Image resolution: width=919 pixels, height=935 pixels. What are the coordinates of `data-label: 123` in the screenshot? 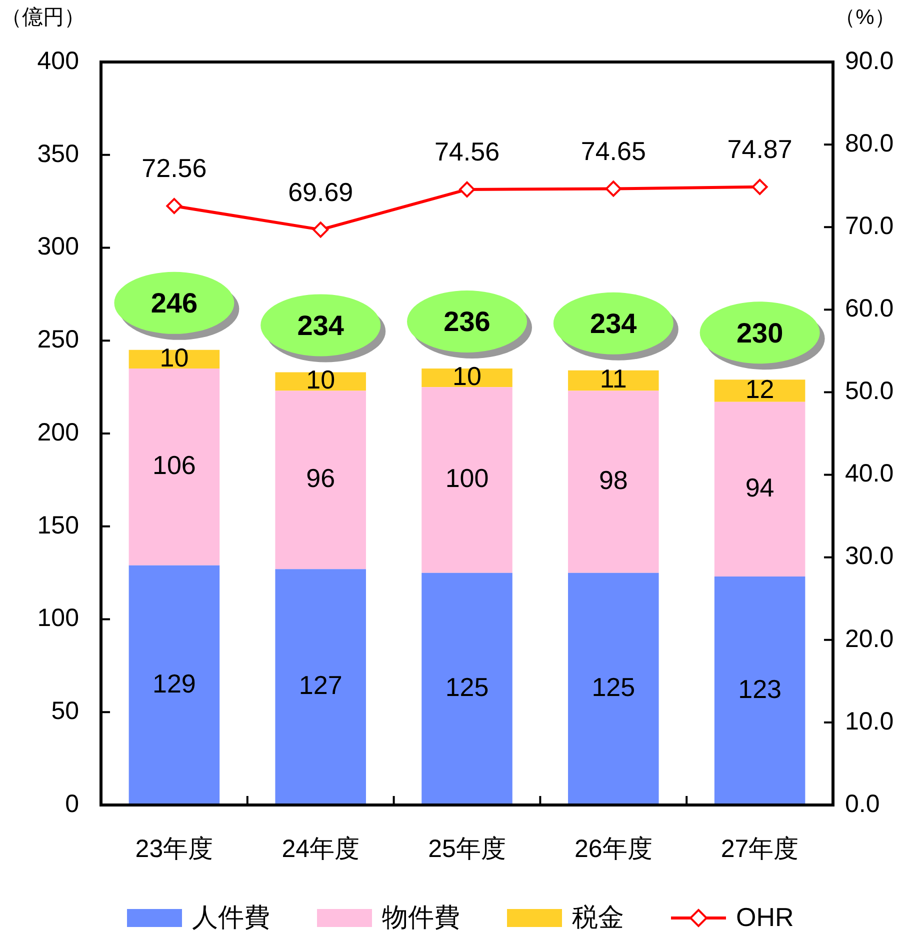 It's located at (760, 689).